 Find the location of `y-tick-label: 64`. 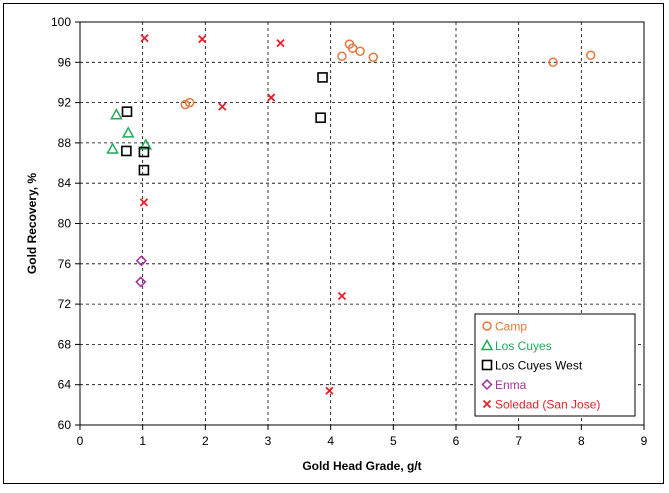

y-tick-label: 64 is located at coordinates (65, 385).